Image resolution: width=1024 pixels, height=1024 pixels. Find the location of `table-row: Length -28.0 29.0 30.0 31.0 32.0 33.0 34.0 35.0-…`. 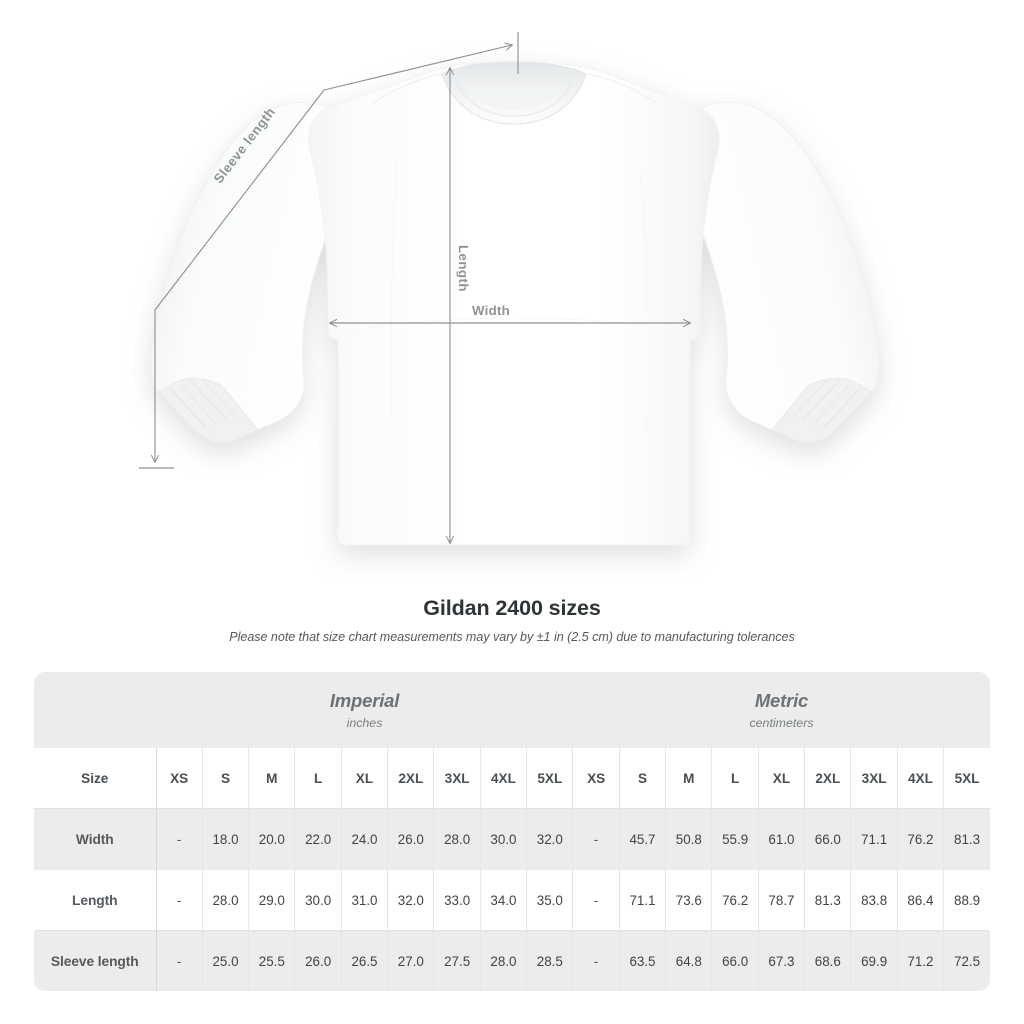

table-row: Length -28.0 29.0 30.0 31.0 32.0 33.0 34.0 35.0-… is located at coordinates (512, 900).